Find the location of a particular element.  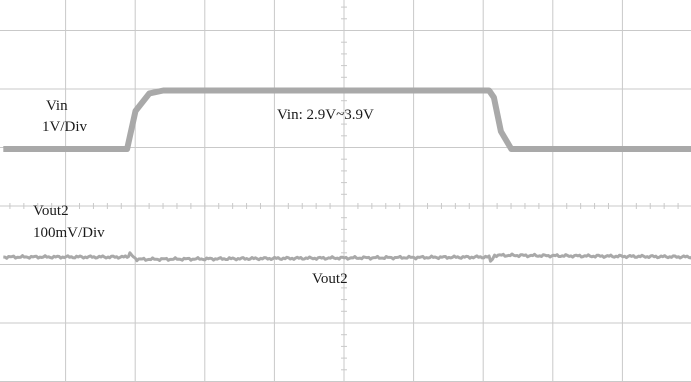

vin-scale-label: 1V/Div is located at coordinates (64, 127).